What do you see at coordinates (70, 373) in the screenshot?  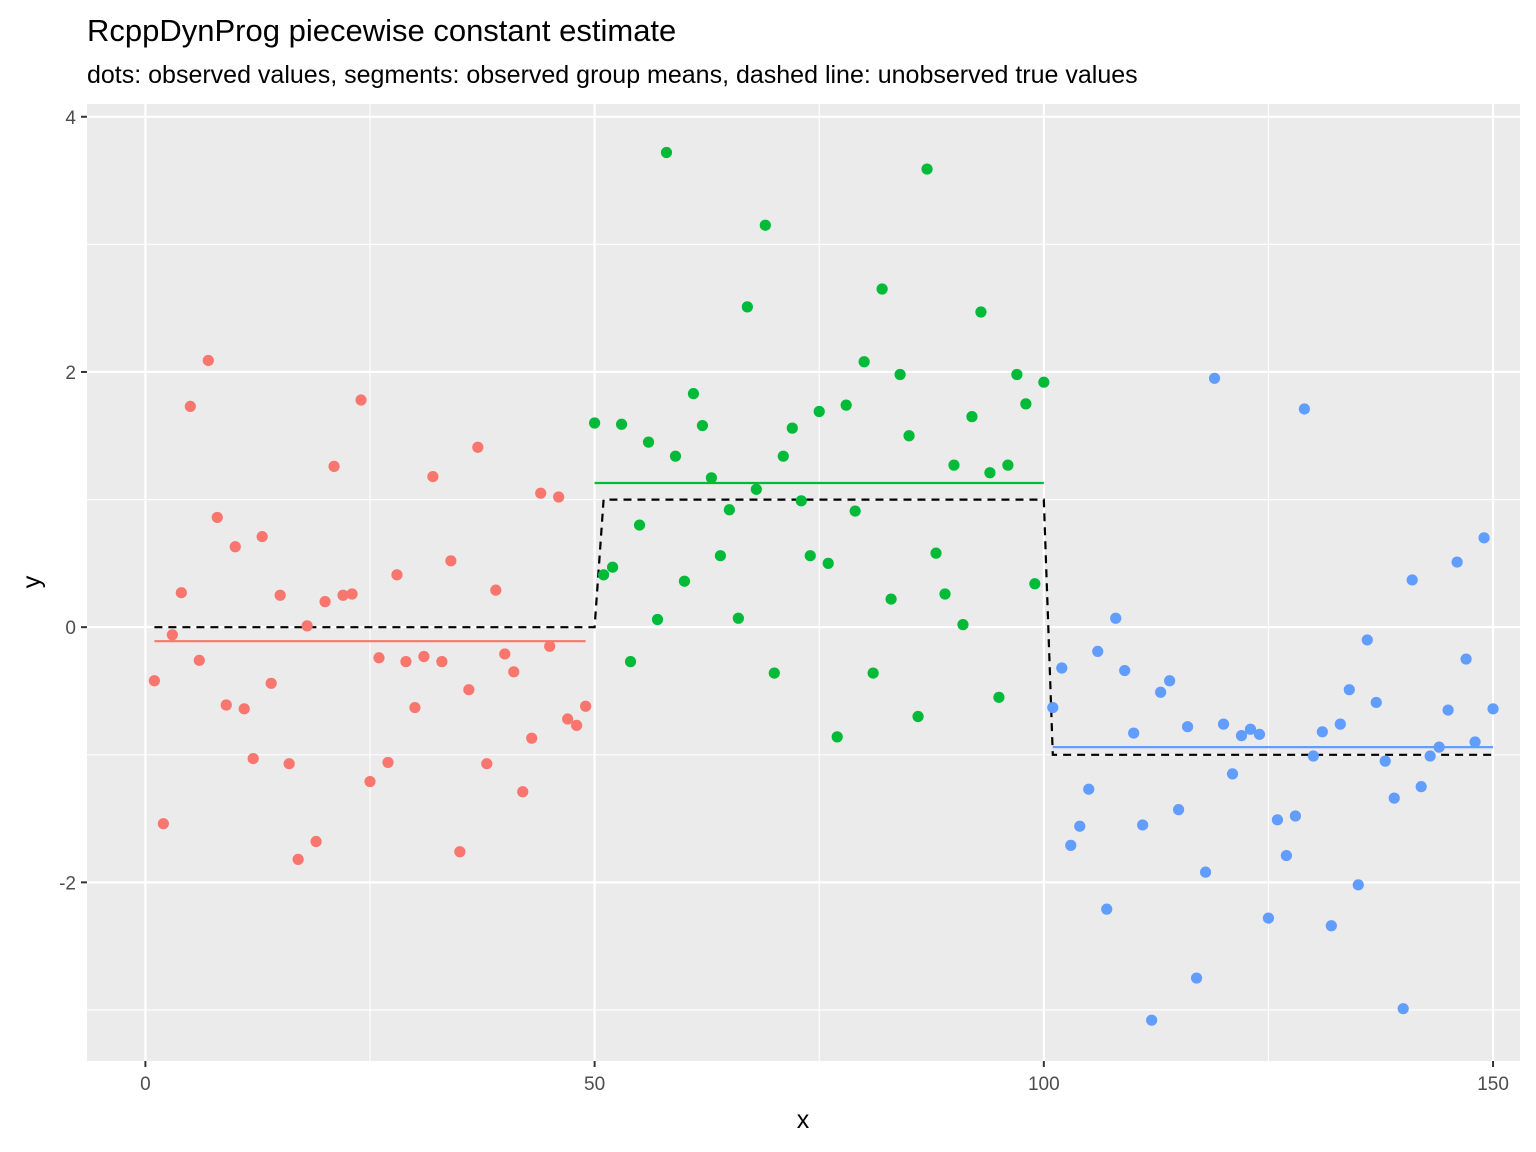 I see `y-tick-label: 2` at bounding box center [70, 373].